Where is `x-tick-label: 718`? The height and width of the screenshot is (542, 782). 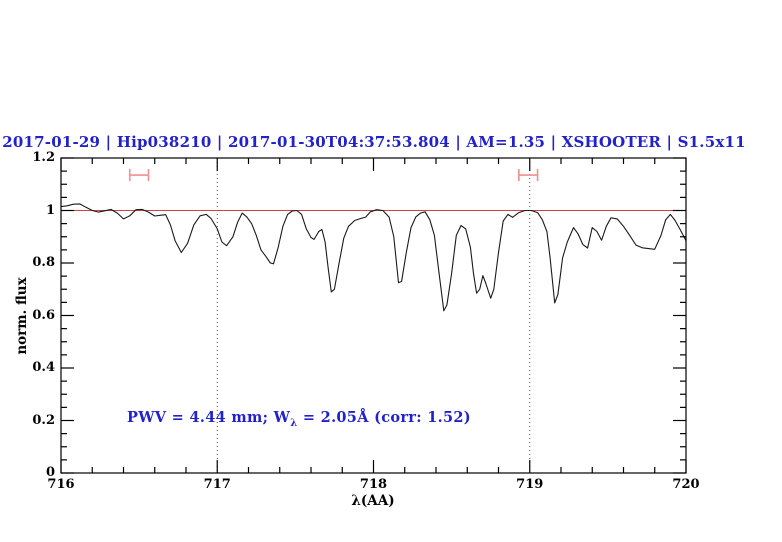
x-tick-label: 718 is located at coordinates (373, 484).